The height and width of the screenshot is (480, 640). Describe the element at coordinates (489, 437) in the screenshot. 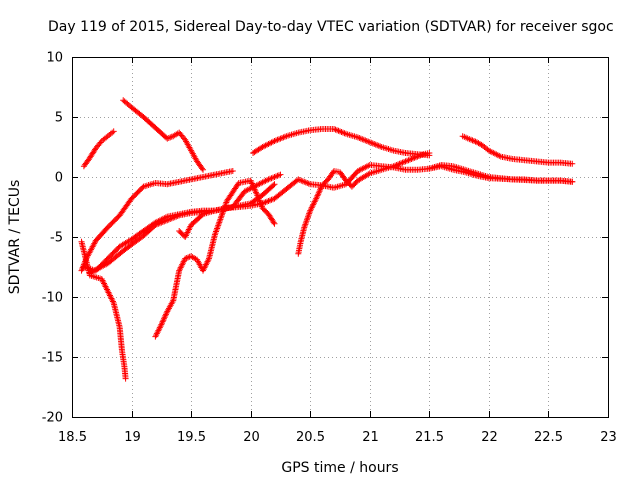

I see `x-tick-label: 22` at that location.